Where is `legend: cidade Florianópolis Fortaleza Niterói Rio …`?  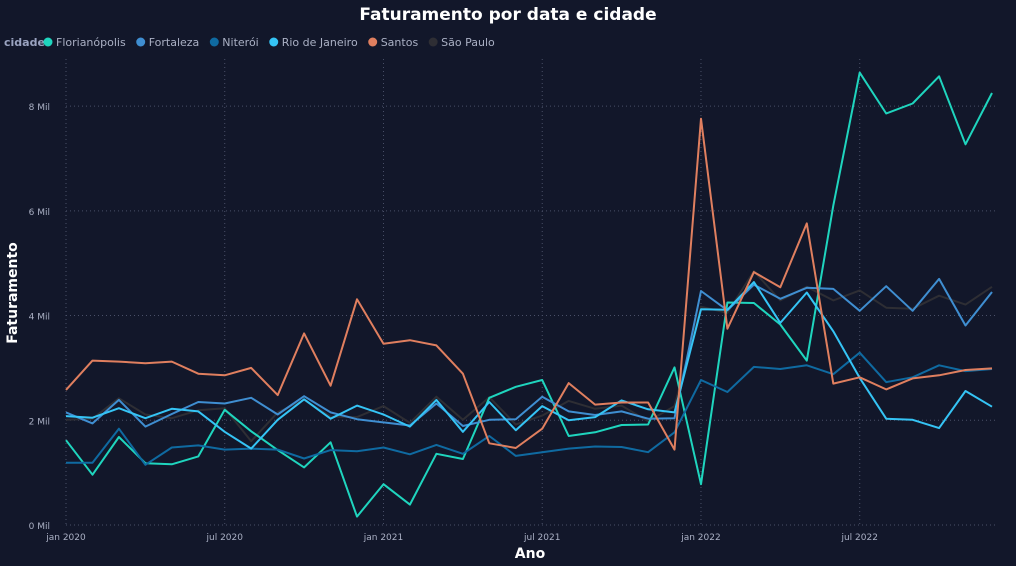
legend: cidade Florianópolis Fortaleza Niterói Rio … is located at coordinates (249, 42).